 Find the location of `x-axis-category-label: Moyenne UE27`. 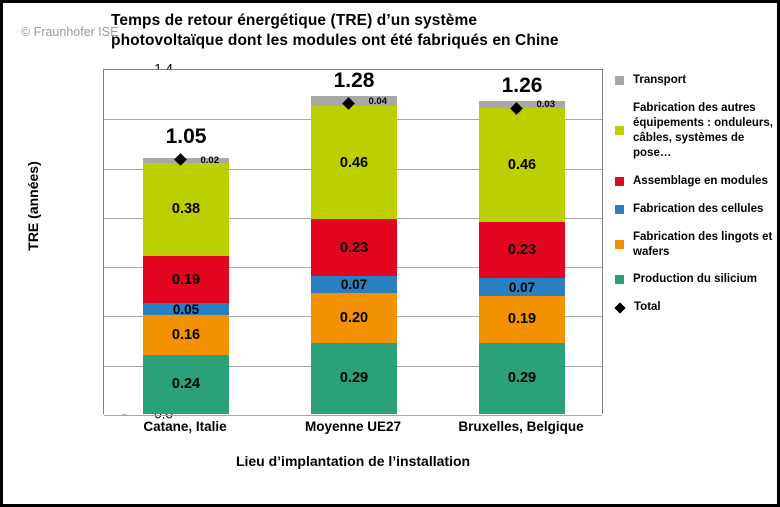

x-axis-category-label: Moyenne UE27 is located at coordinates (353, 426).